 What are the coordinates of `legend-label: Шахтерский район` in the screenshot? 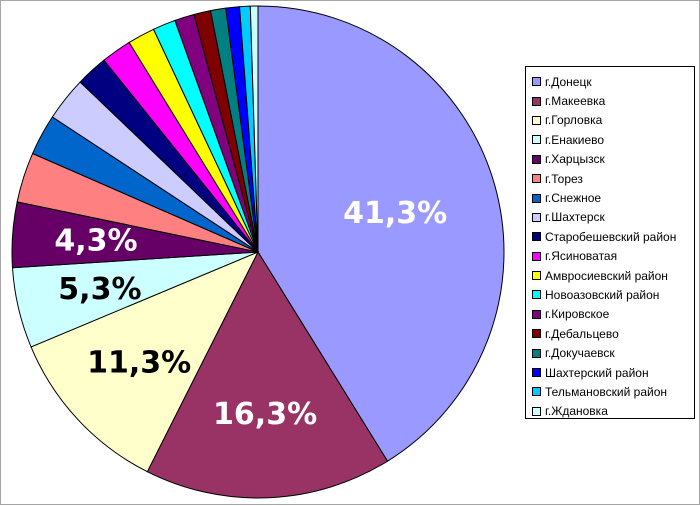 It's located at (597, 372).